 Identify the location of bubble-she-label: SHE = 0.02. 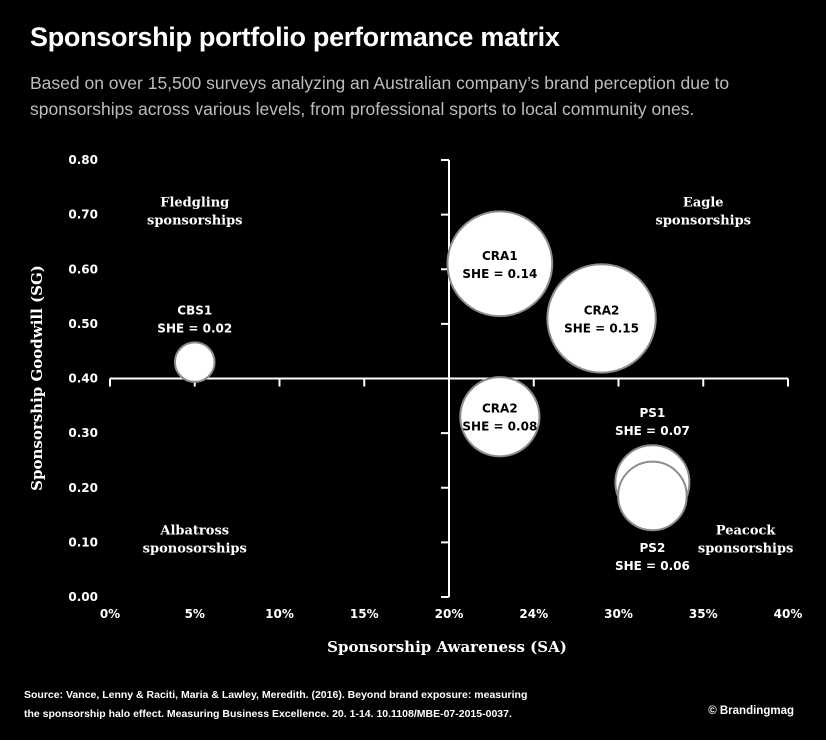
(194, 328).